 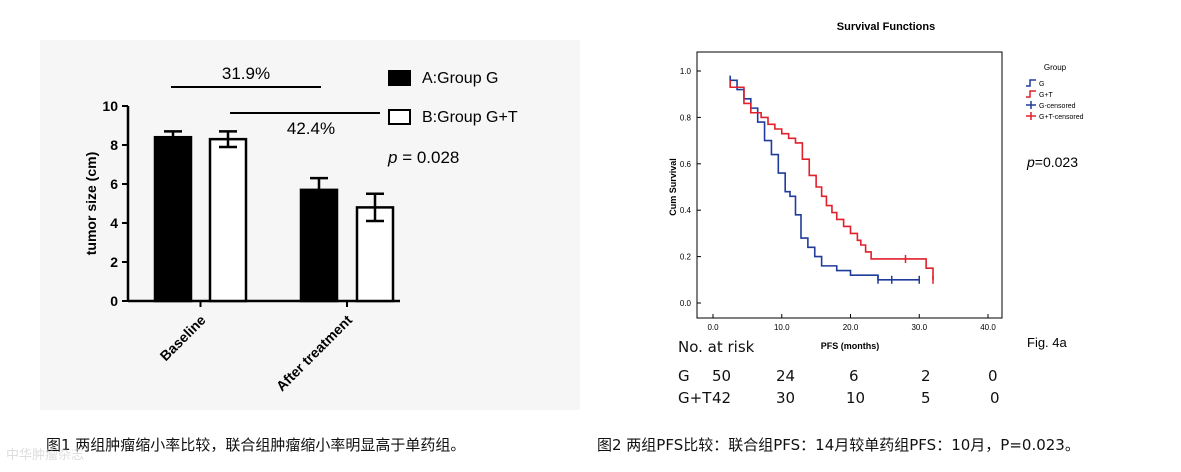 I want to click on risk-cell: 30, so click(x=786, y=398).